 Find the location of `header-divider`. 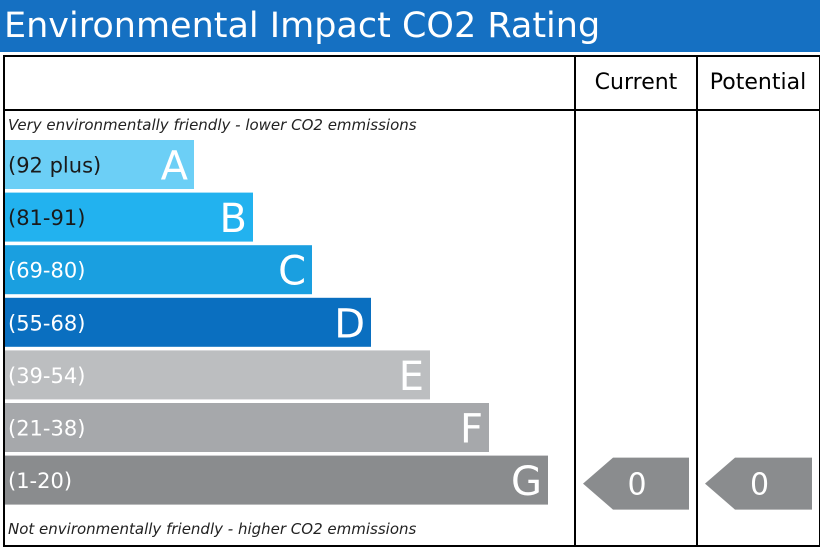

header-divider is located at coordinates (411, 110).